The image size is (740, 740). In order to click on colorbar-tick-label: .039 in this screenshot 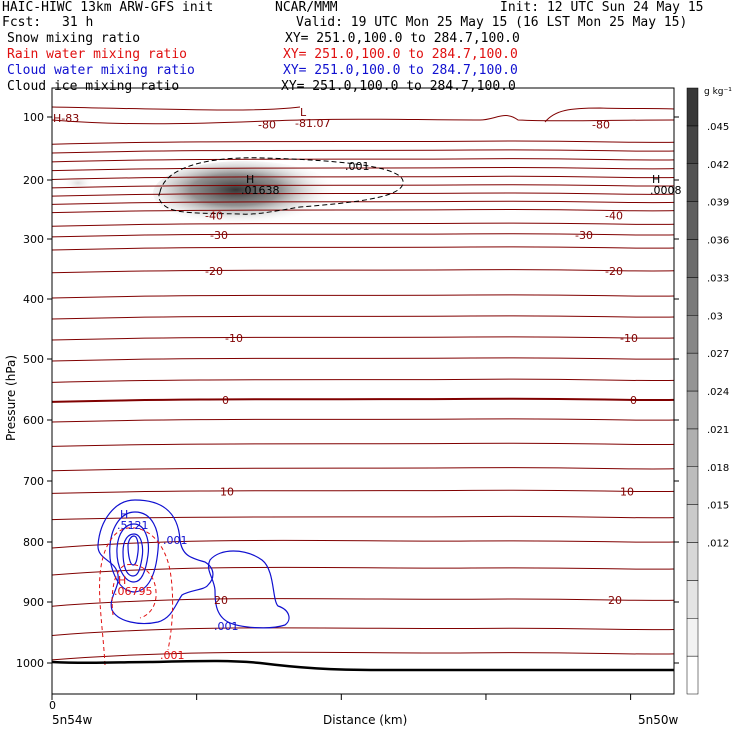, I will do `click(718, 203)`.